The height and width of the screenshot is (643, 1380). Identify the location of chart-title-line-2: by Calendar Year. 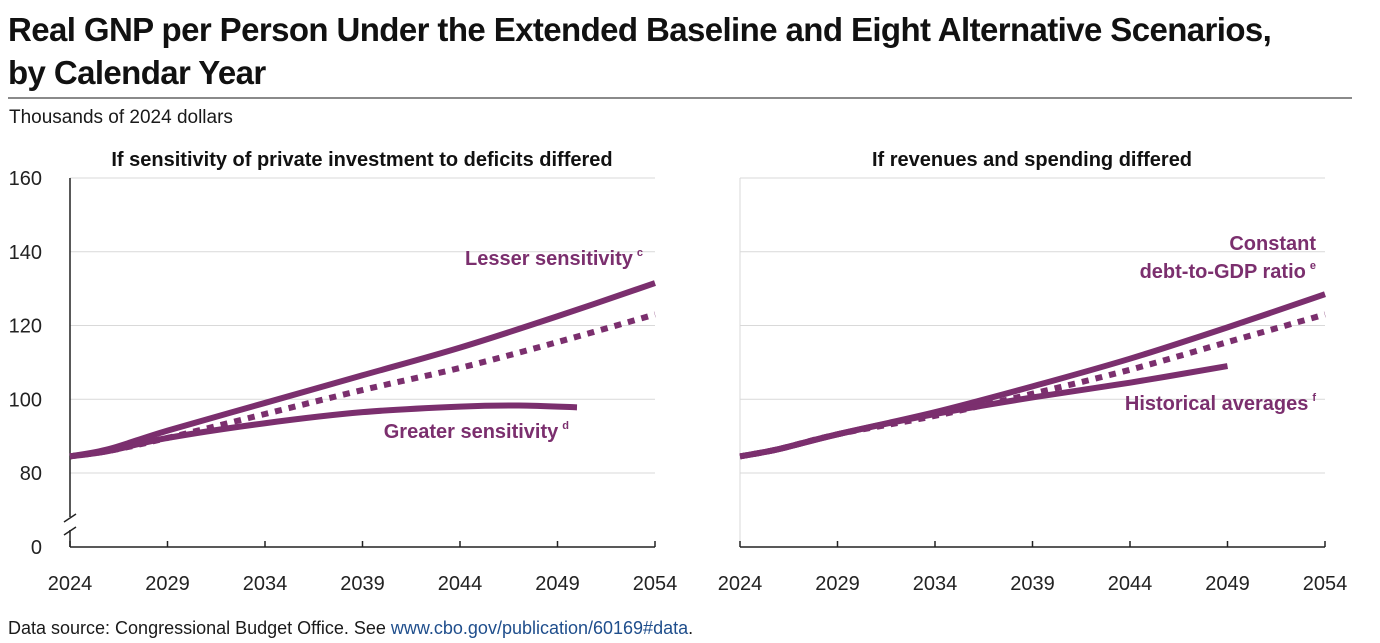
(137, 72).